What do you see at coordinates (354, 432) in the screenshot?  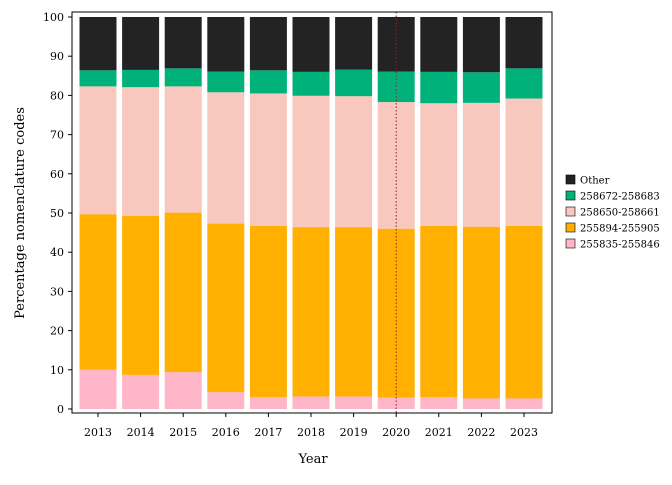 I see `x-tick-label-2019: 2019` at bounding box center [354, 432].